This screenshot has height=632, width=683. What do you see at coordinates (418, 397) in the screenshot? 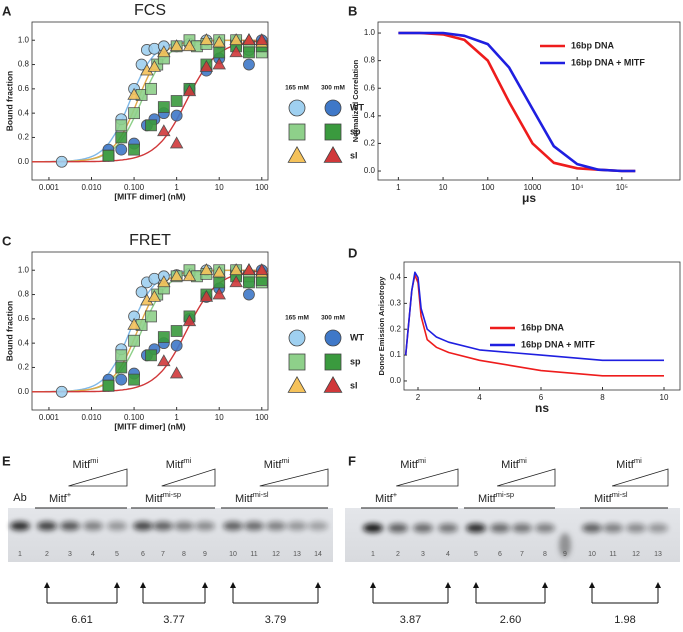
I see `x-tick-label: 2` at bounding box center [418, 397].